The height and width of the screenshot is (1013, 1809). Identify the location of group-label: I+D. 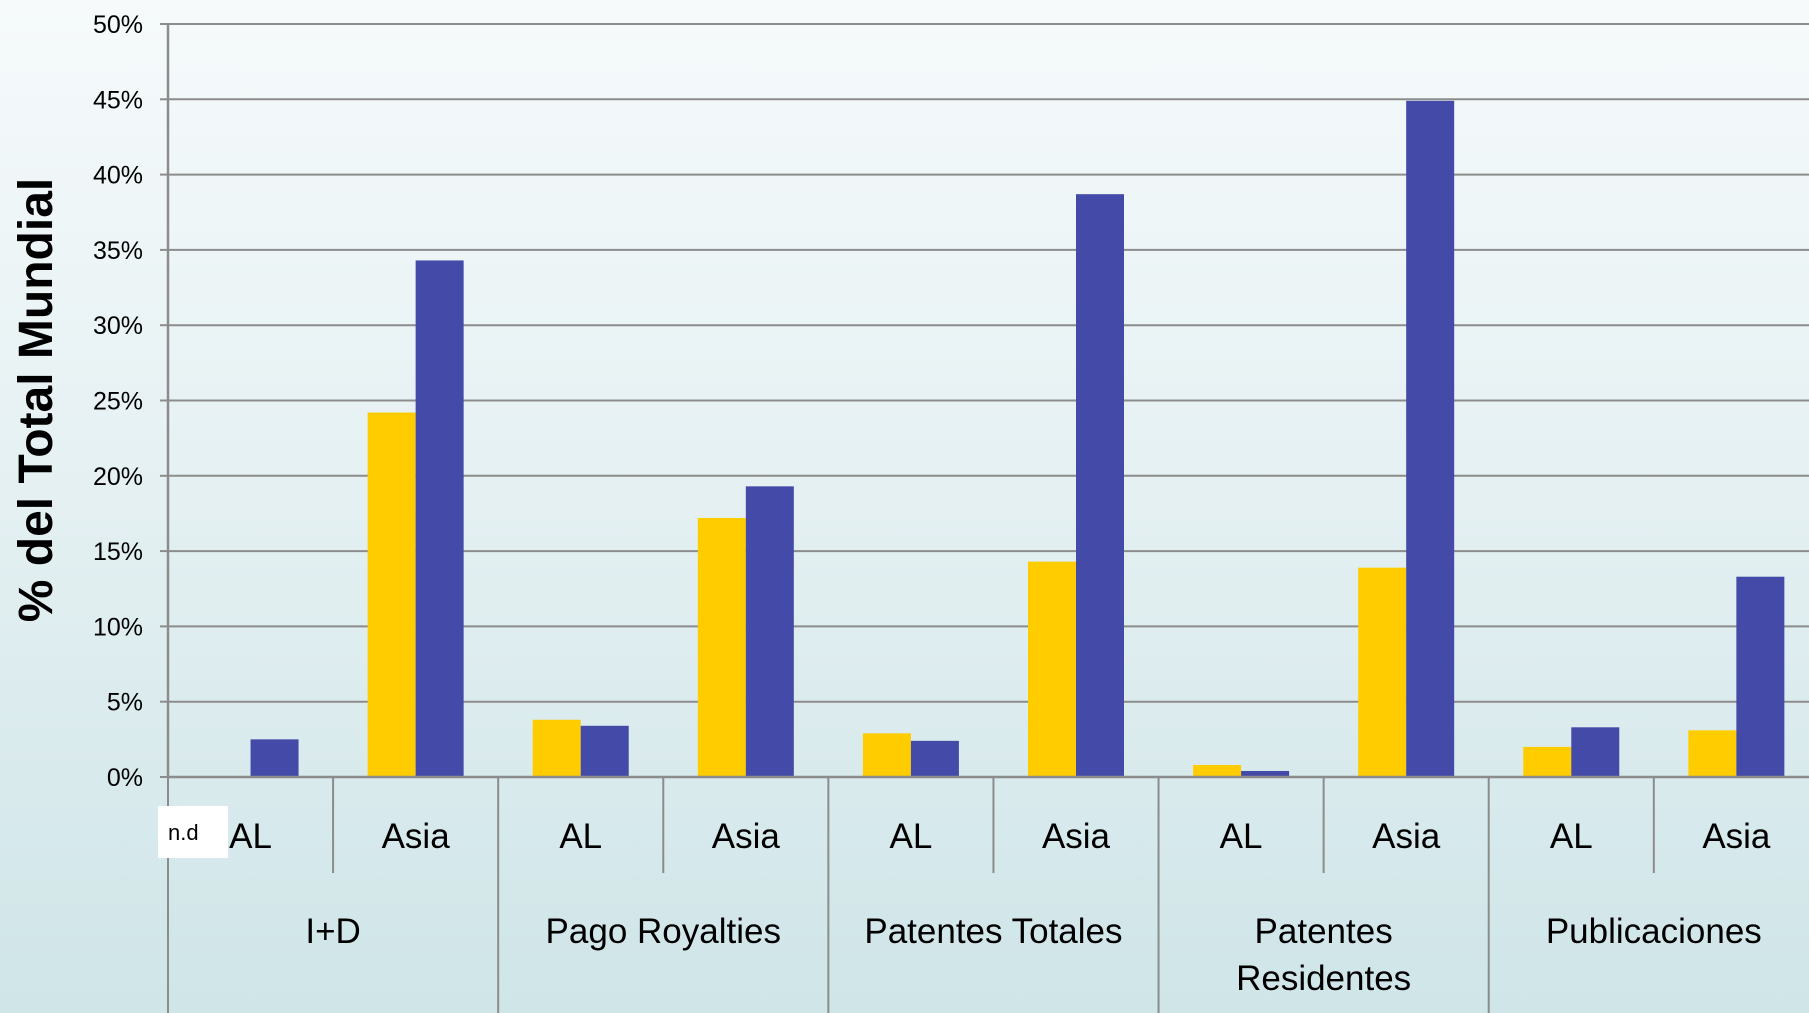
(332, 931).